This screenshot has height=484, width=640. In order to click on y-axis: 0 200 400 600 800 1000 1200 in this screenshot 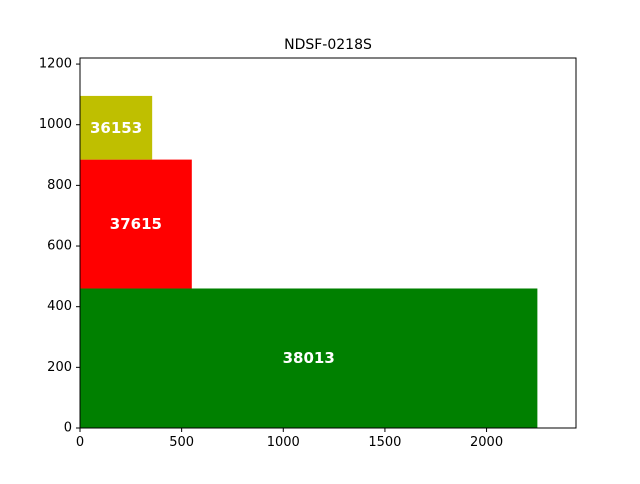, I will do `click(59, 246)`.